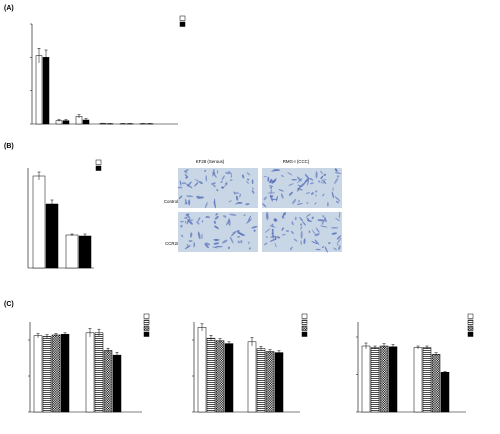 This screenshot has height=434, width=500. What do you see at coordinates (9, 8) in the screenshot?
I see `panel-label-a: (A)` at bounding box center [9, 8].